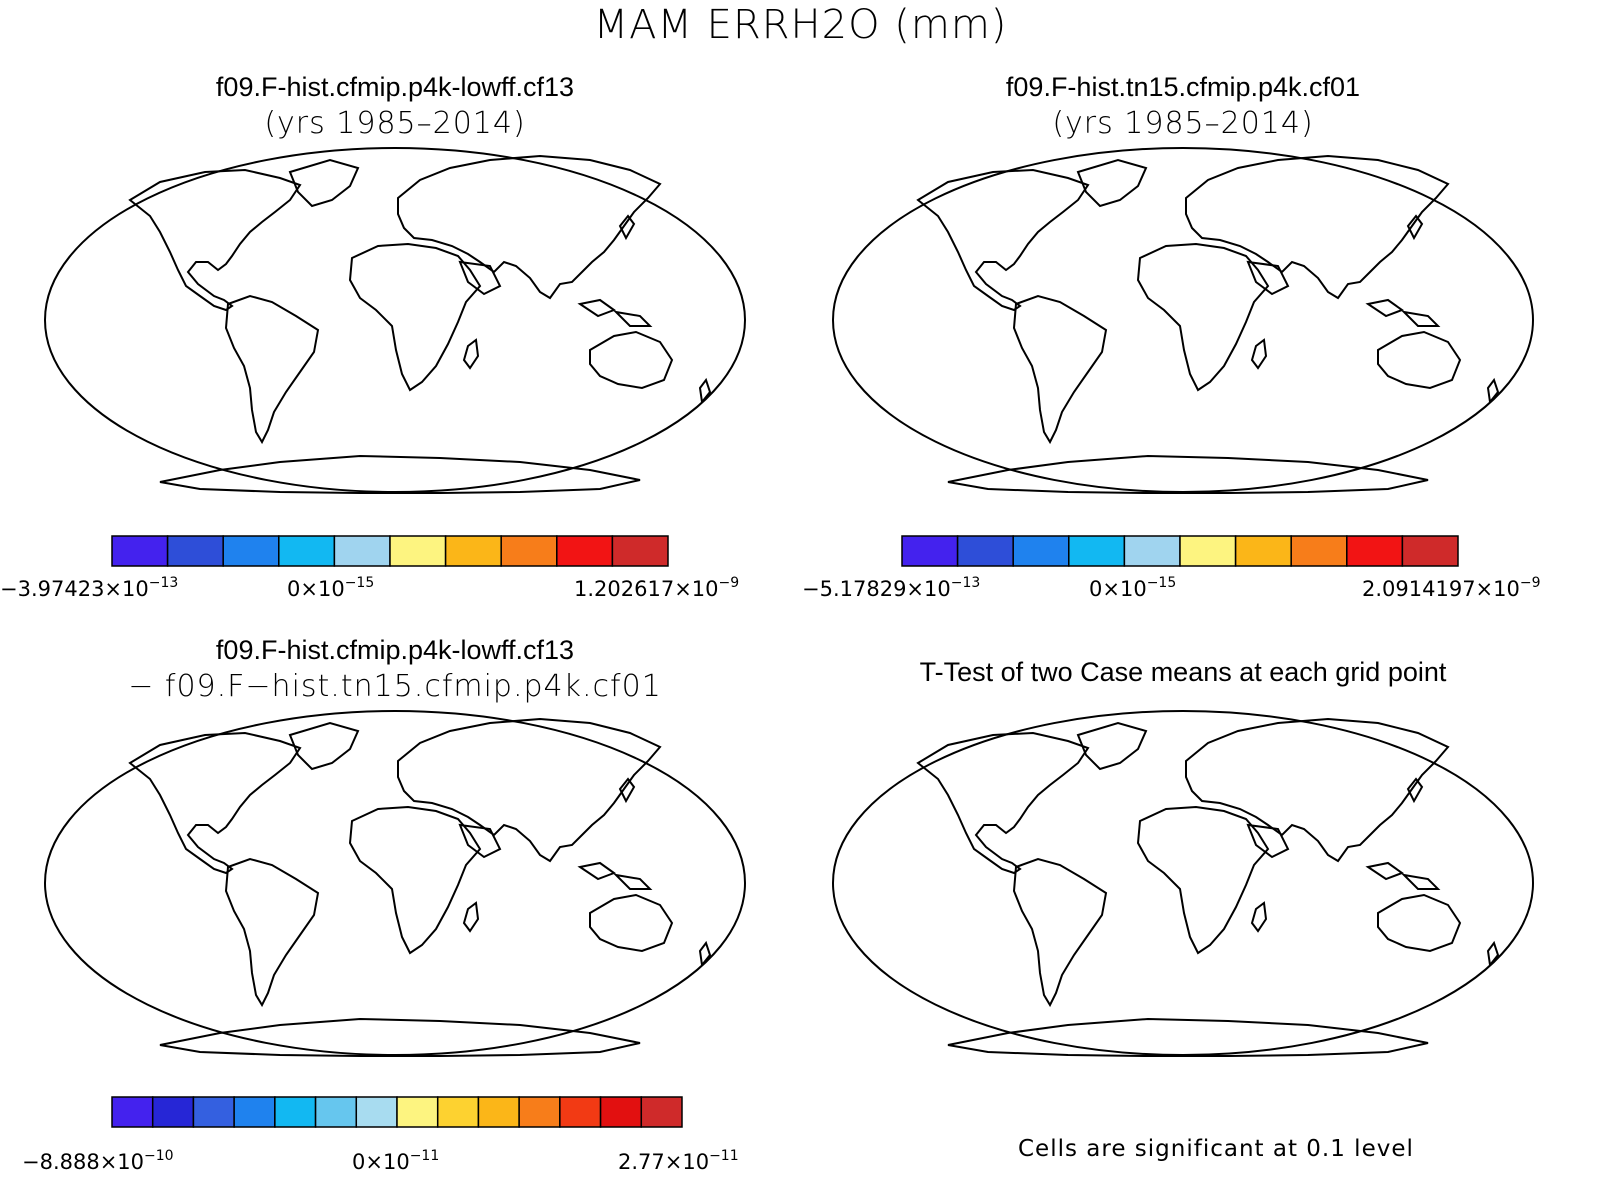 Image resolution: width=1601 pixels, height=1186 pixels. Describe the element at coordinates (1133, 588) in the screenshot. I see `panel2-cbar-mid-label: 0×10⁻¹⁵` at that location.